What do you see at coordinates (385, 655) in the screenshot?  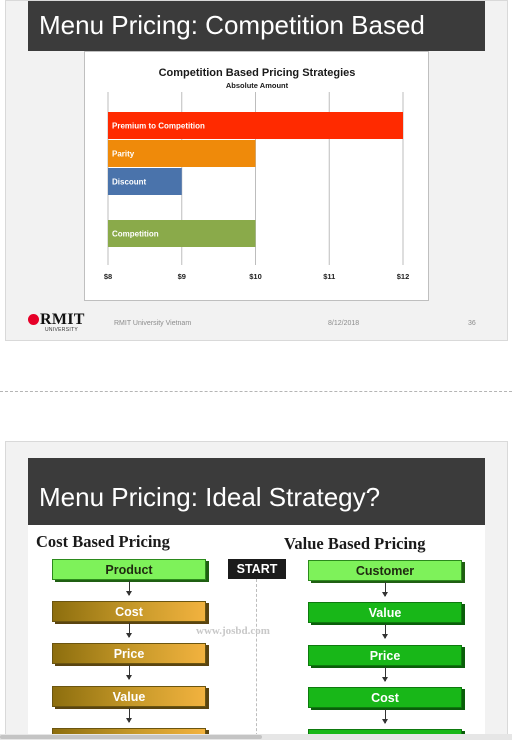 I see `value-step-price: Price` at bounding box center [385, 655].